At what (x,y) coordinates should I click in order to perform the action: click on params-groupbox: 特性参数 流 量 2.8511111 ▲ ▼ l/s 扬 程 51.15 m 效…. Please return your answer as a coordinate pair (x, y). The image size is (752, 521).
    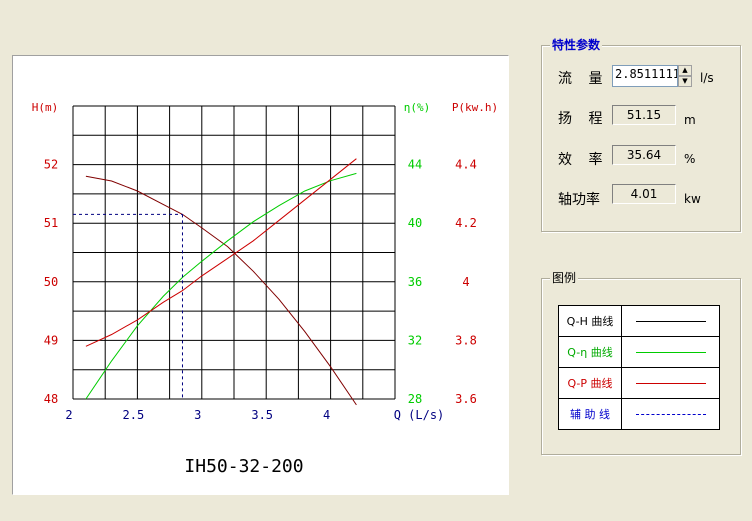
    Looking at the image, I should click on (641, 135).